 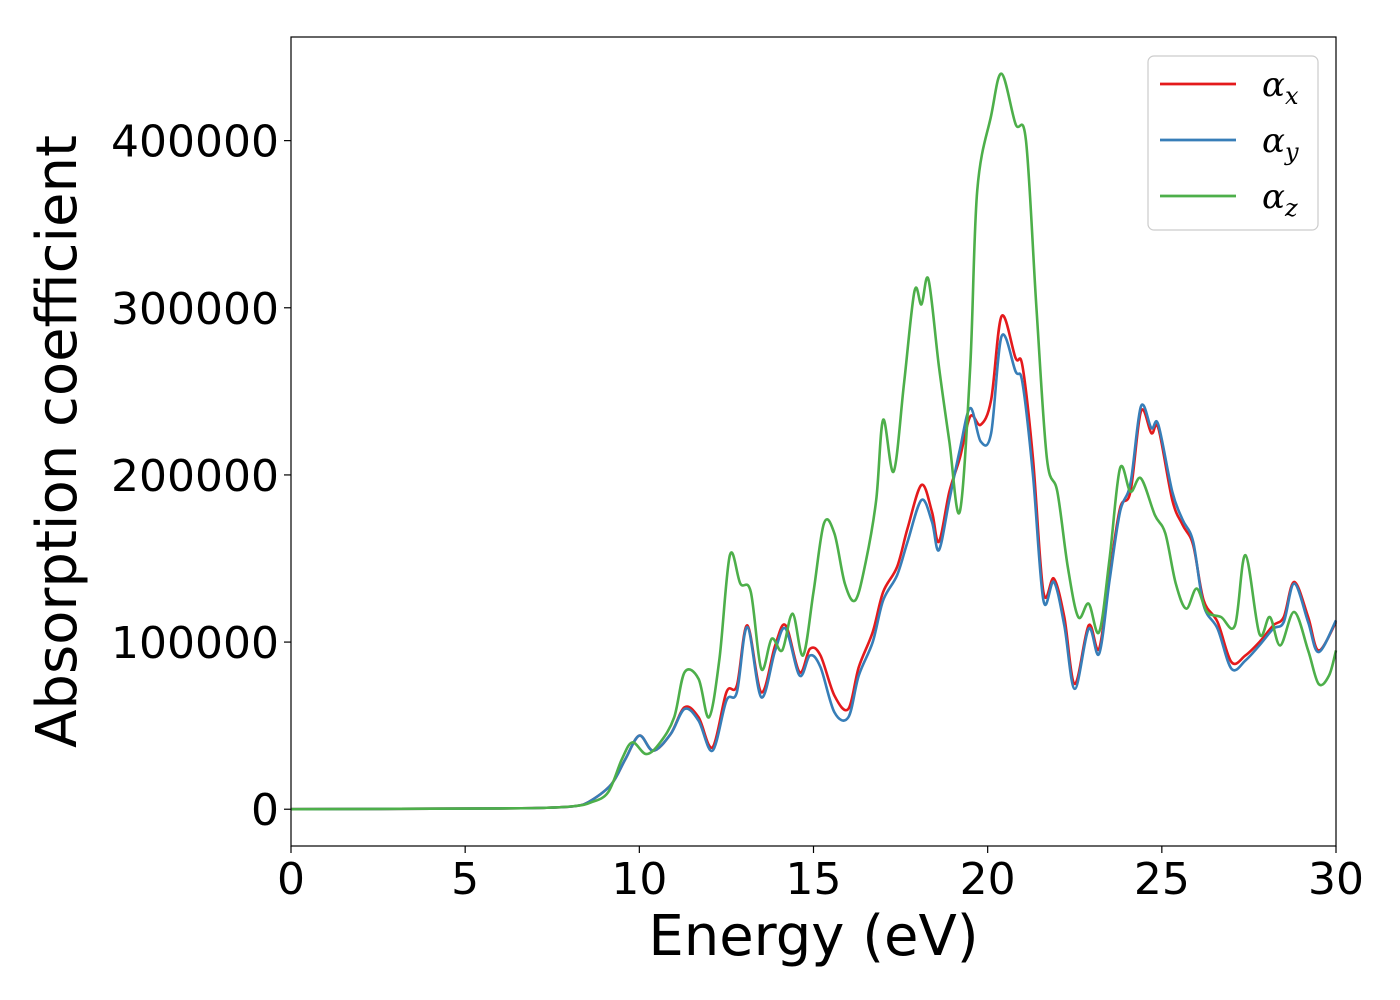 I want to click on y-tick-label: 400000, so click(x=195, y=142).